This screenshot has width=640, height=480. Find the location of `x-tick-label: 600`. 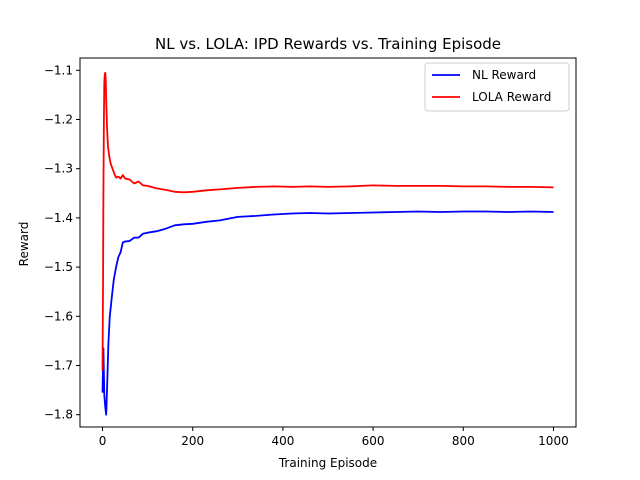

x-tick-label: 600 is located at coordinates (373, 441).